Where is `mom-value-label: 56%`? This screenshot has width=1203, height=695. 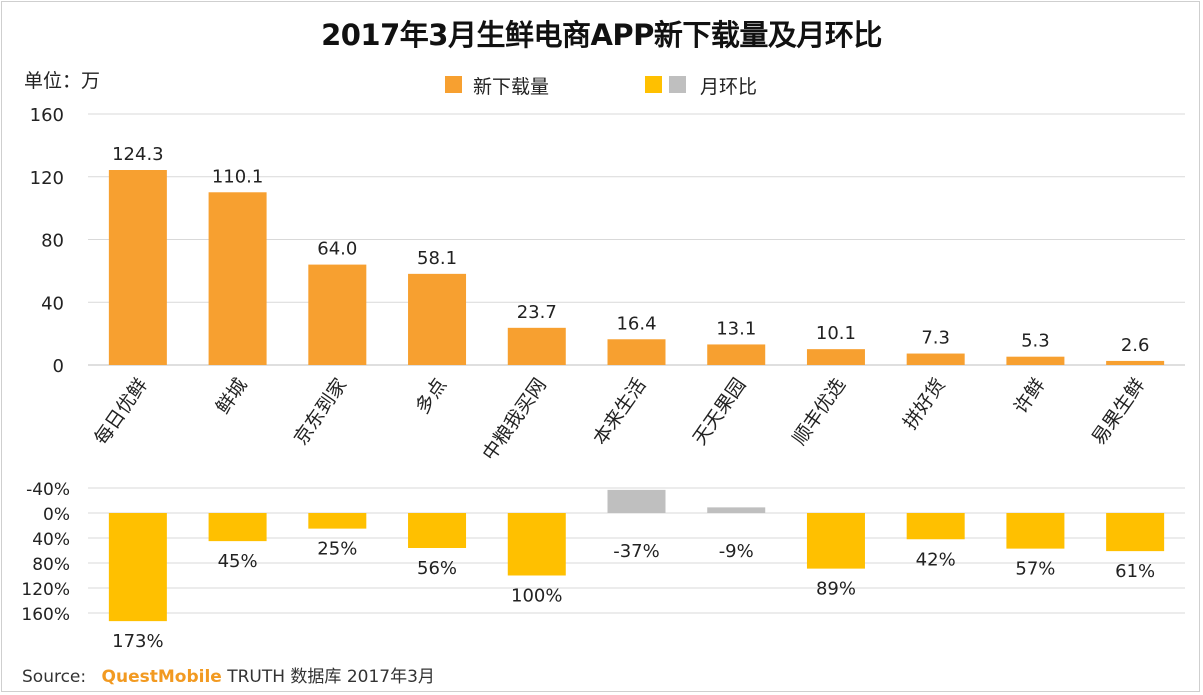
mom-value-label: 56% is located at coordinates (437, 568).